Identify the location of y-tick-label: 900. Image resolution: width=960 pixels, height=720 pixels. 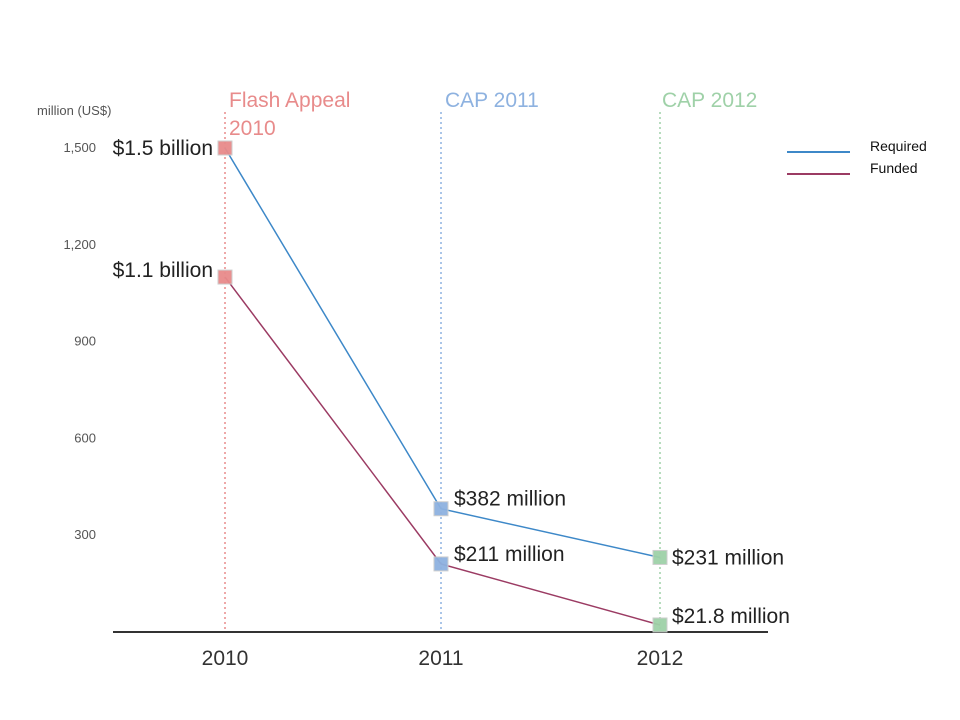
(85, 341).